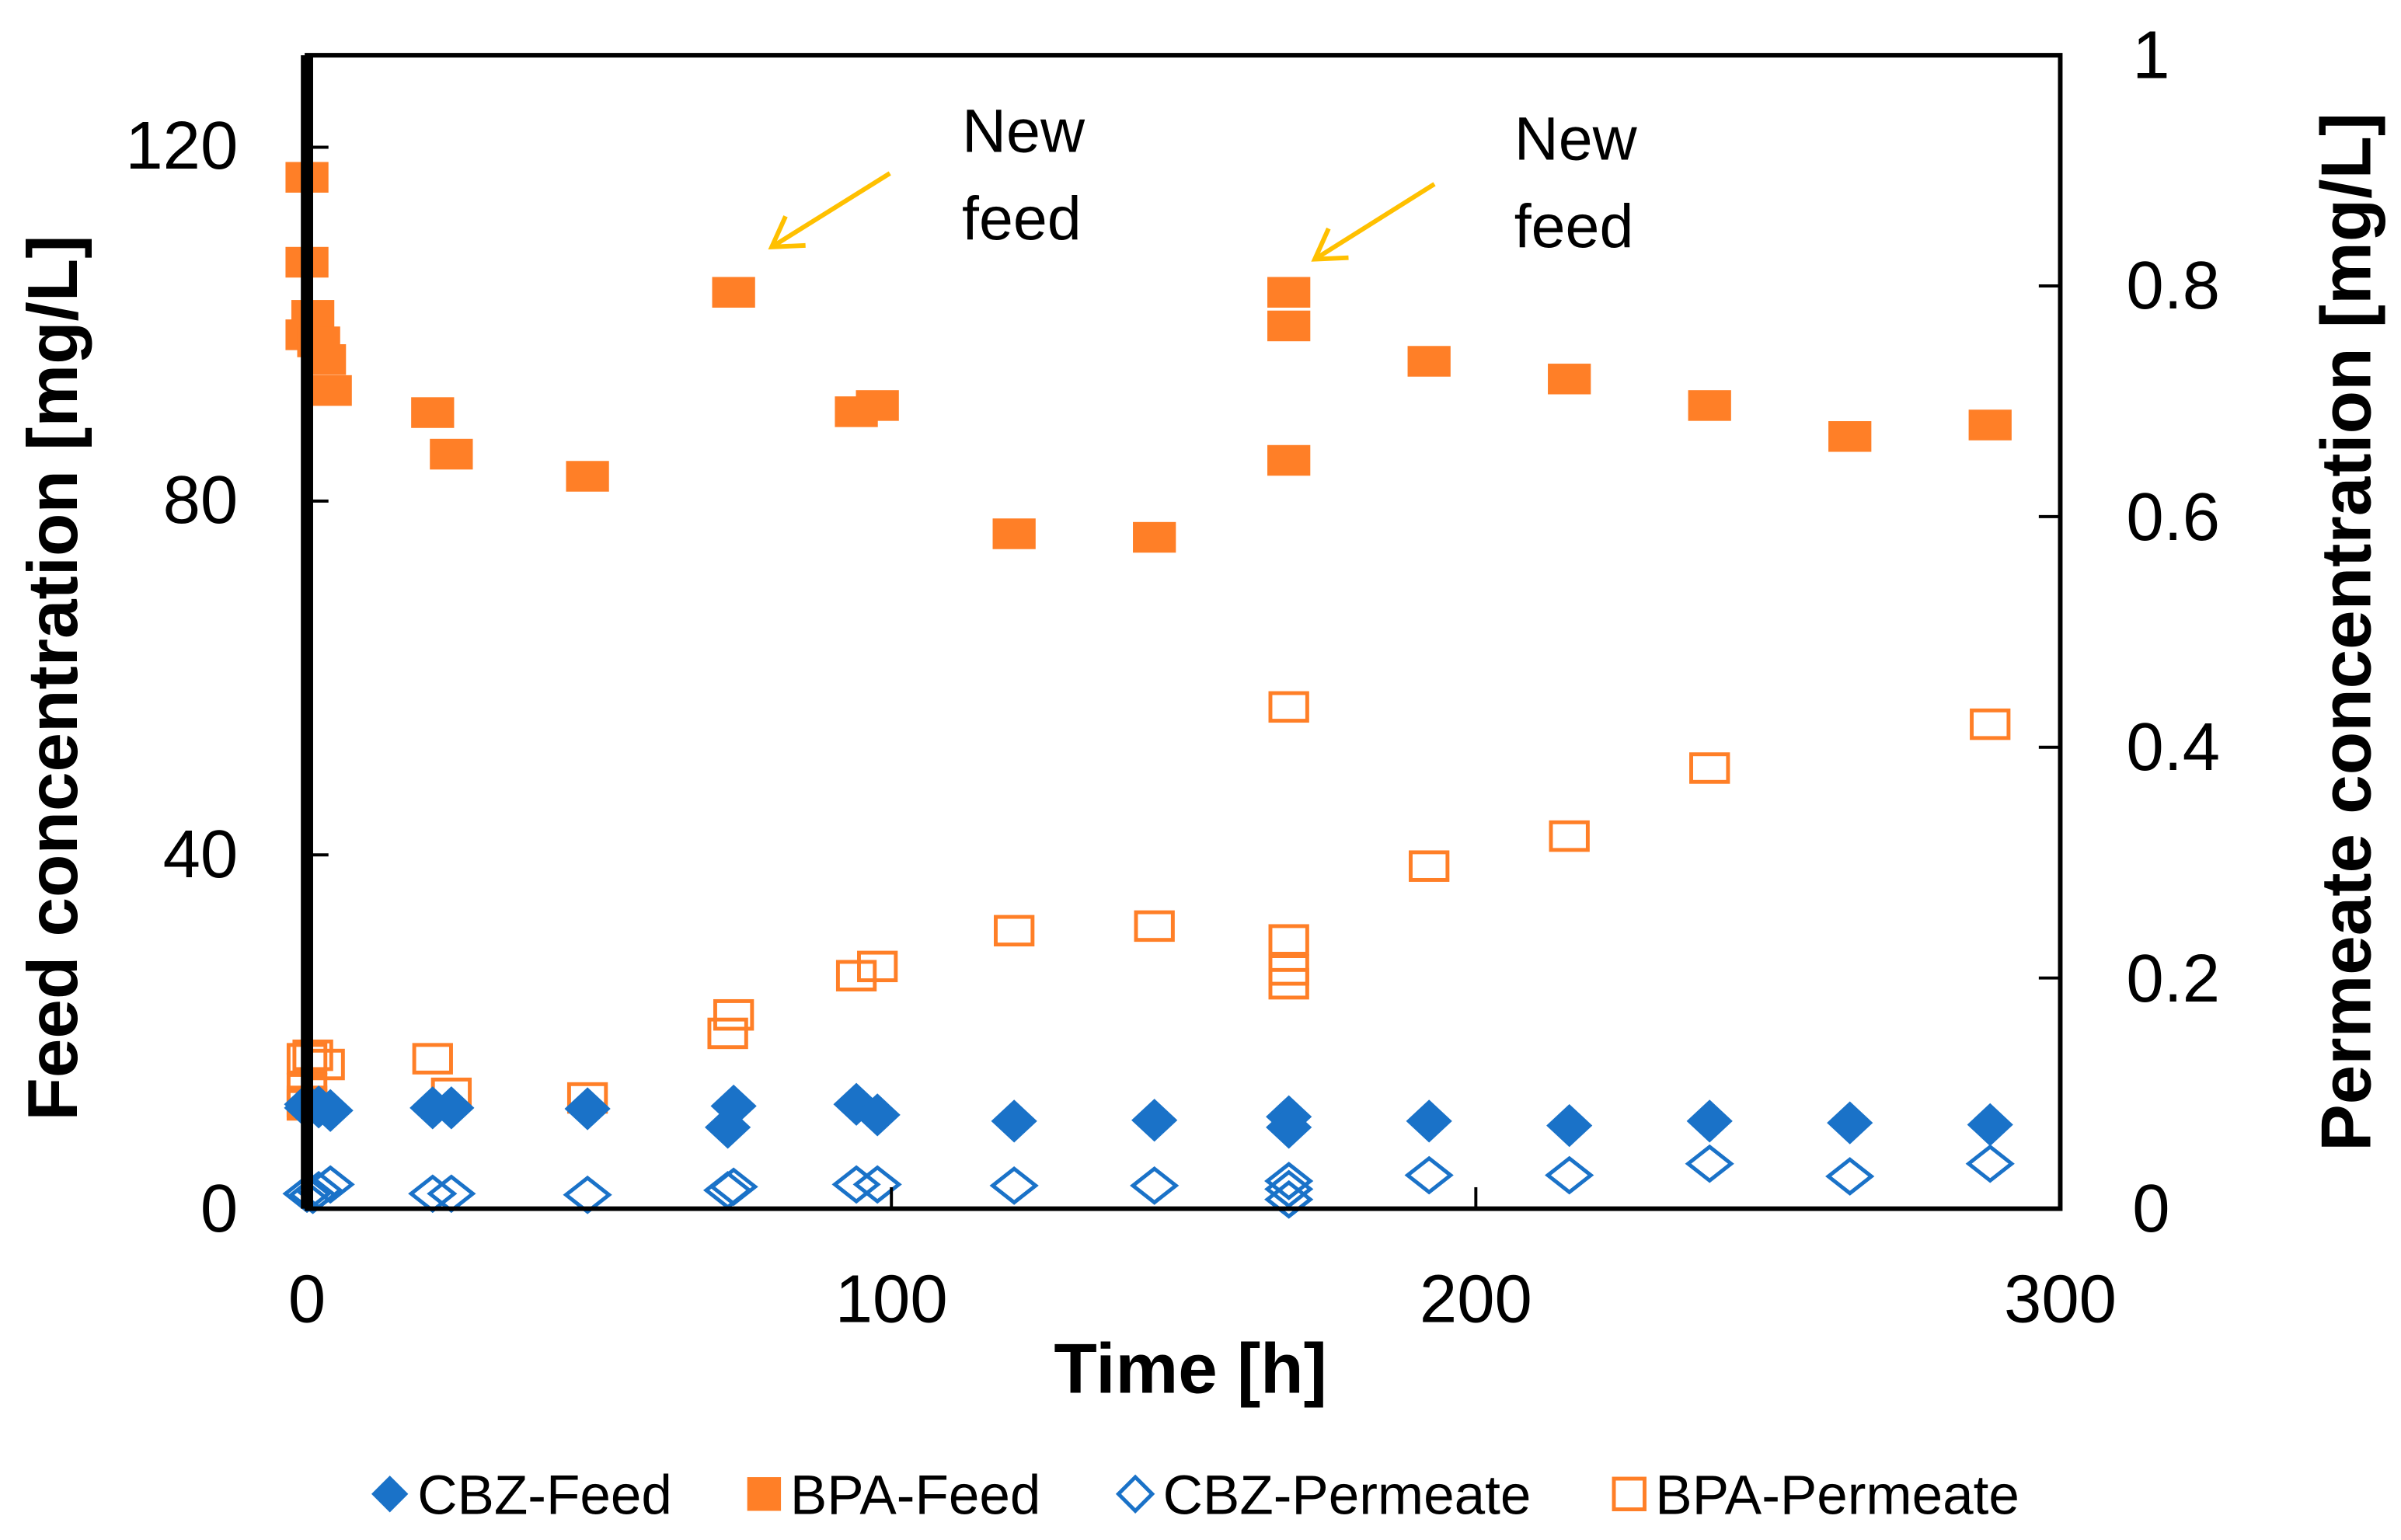 The image size is (2401, 1540). Describe the element at coordinates (544, 1495) in the screenshot. I see `legend-label: CBZ-Feed` at that location.